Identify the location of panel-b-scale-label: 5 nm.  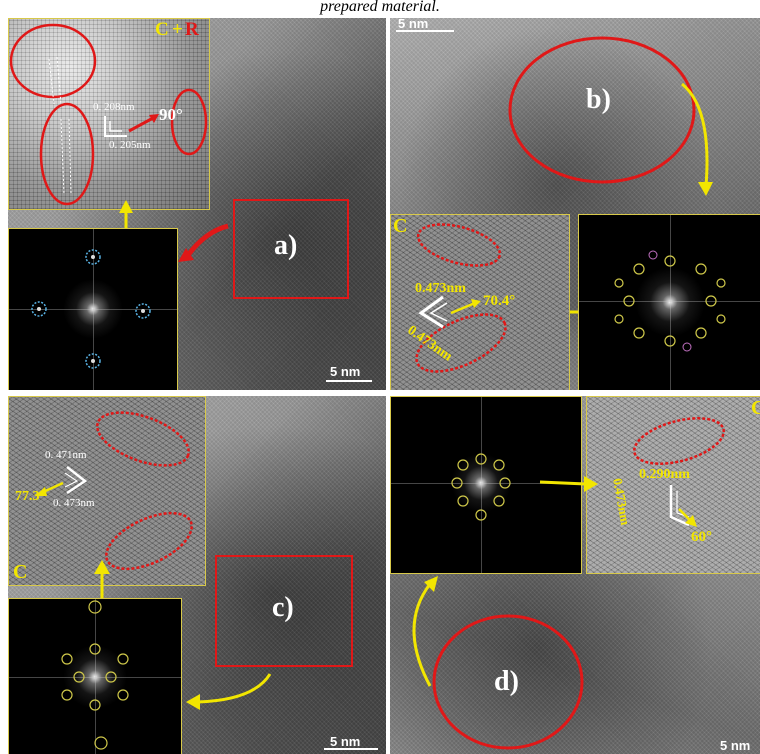
(413, 24).